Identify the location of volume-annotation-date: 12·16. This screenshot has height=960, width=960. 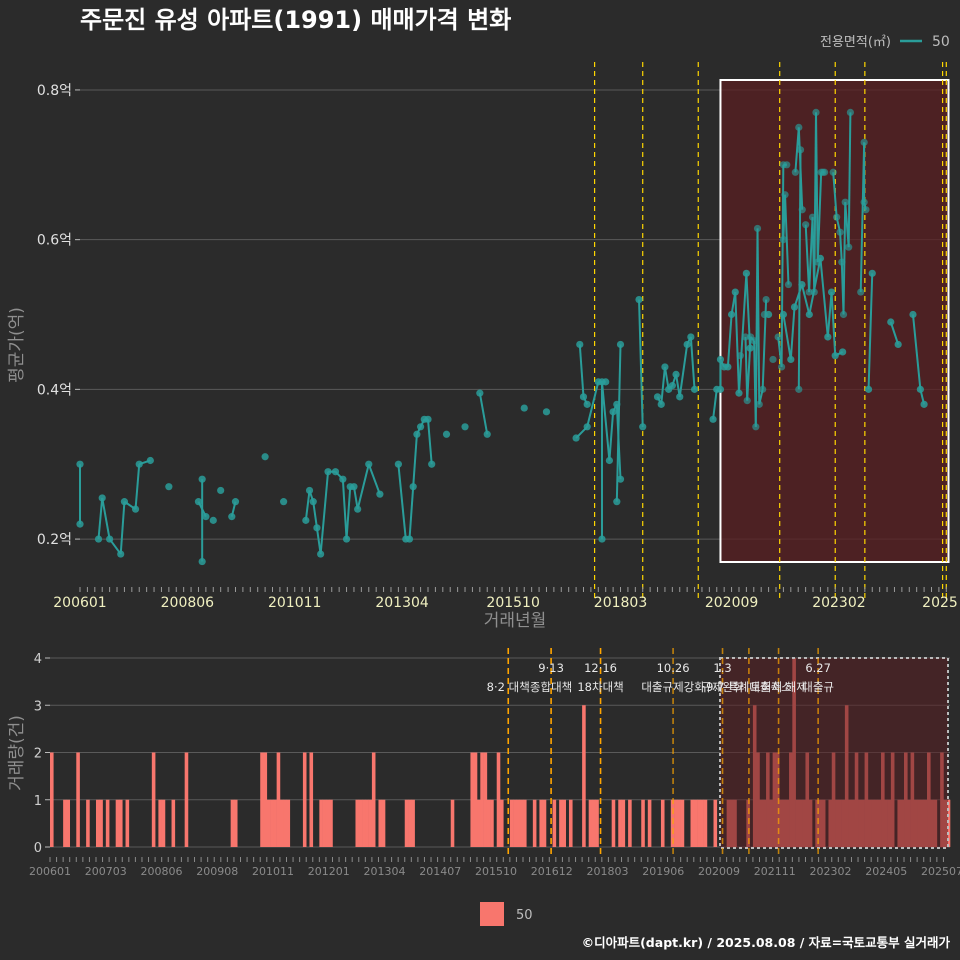
(600, 668).